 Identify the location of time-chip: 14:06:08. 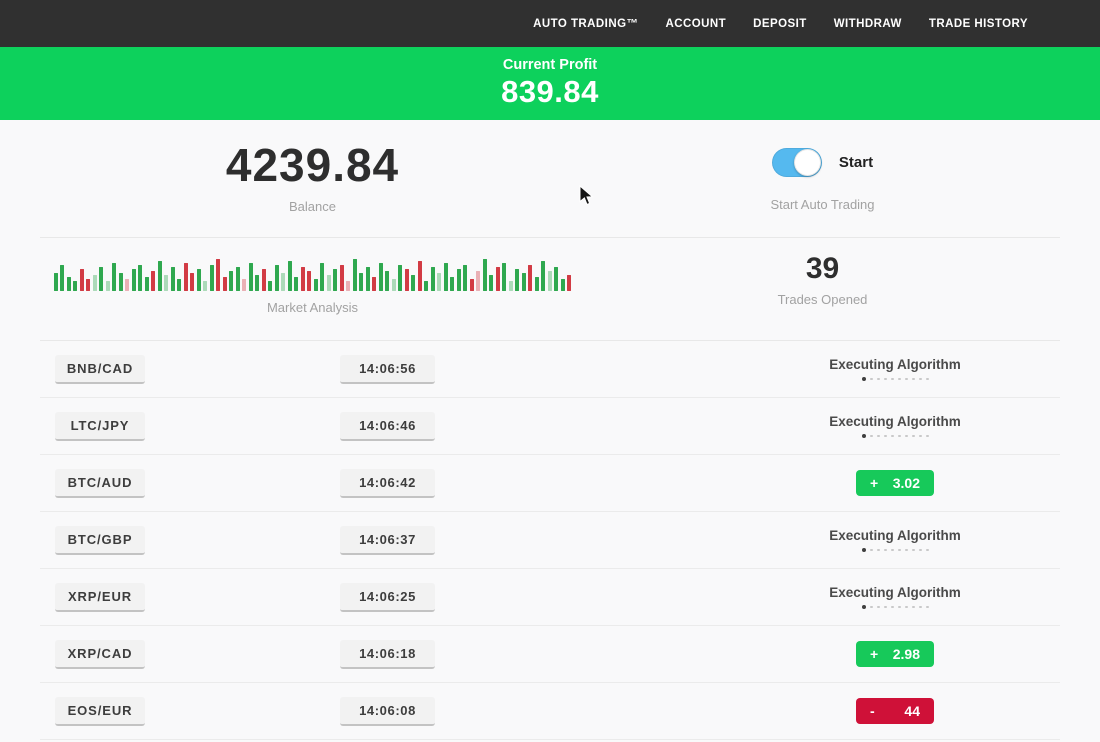
(387, 711).